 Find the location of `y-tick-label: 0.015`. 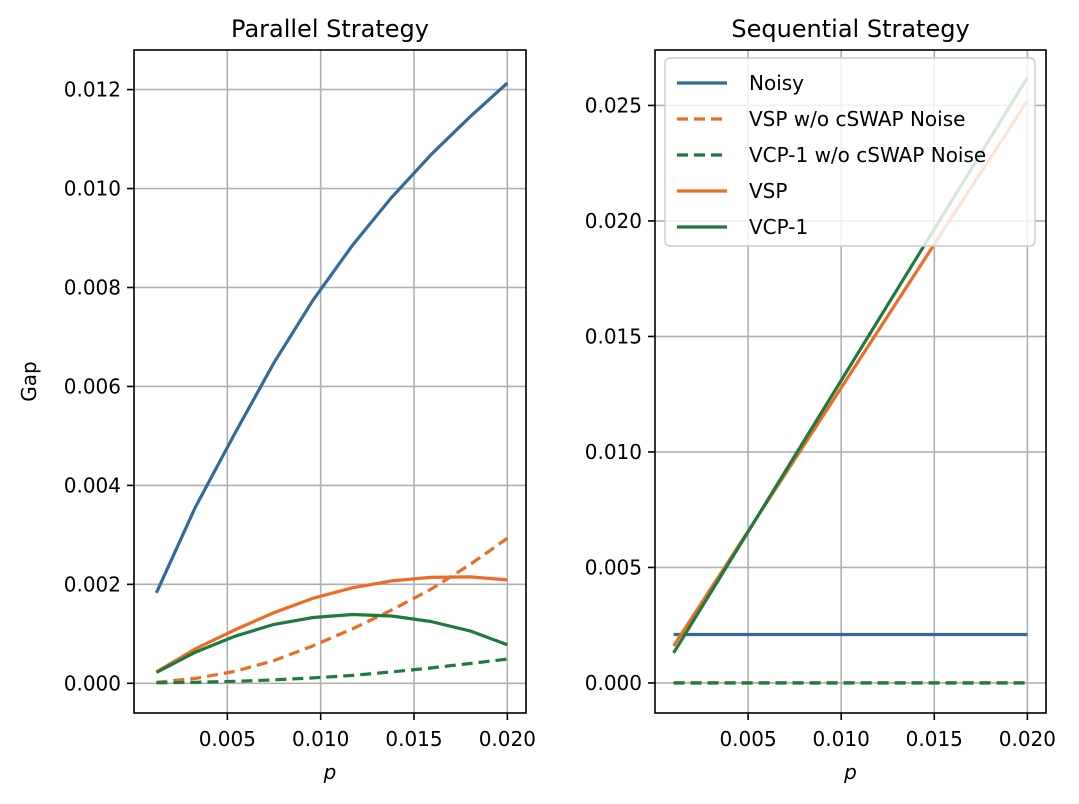

y-tick-label: 0.015 is located at coordinates (613, 336).